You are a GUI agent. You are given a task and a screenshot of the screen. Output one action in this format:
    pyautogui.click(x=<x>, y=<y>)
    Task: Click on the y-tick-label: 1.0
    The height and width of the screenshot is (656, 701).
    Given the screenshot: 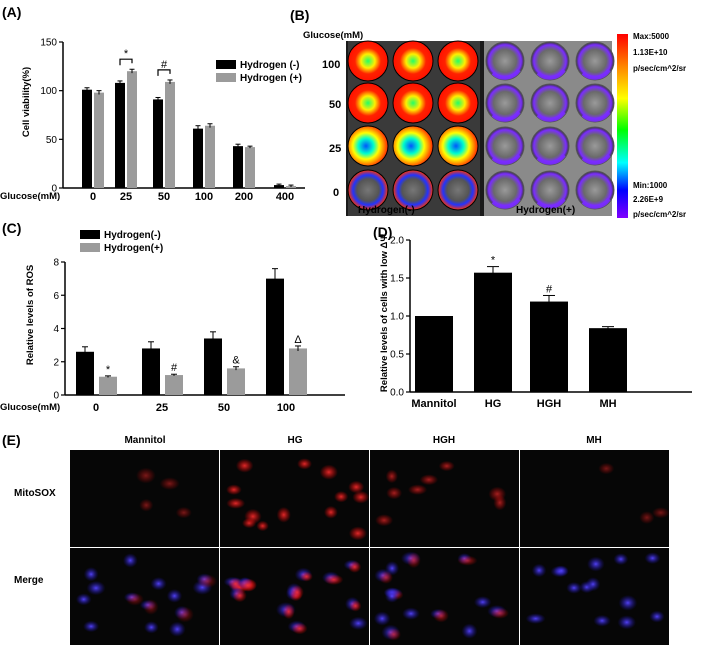 What is the action you would take?
    pyautogui.click(x=397, y=317)
    